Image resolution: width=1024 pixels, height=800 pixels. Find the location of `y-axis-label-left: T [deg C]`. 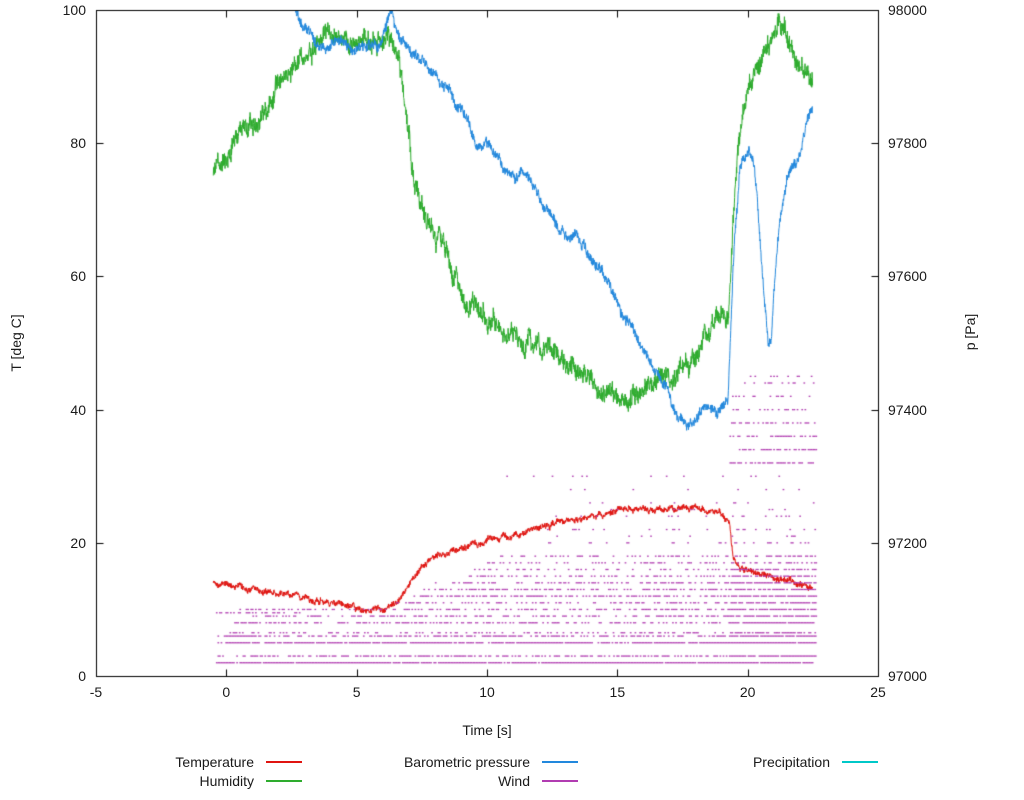

y-axis-label-left: T [deg C] is located at coordinates (16, 343).